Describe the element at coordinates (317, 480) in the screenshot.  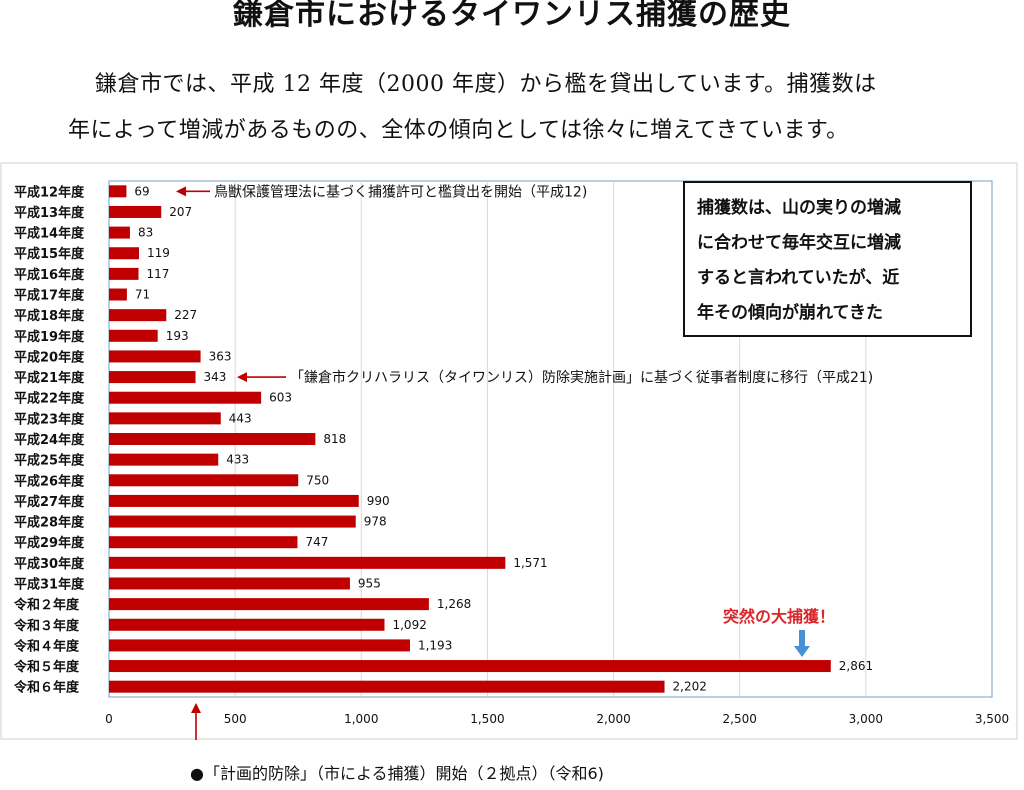
I see `data-label: 750` at that location.